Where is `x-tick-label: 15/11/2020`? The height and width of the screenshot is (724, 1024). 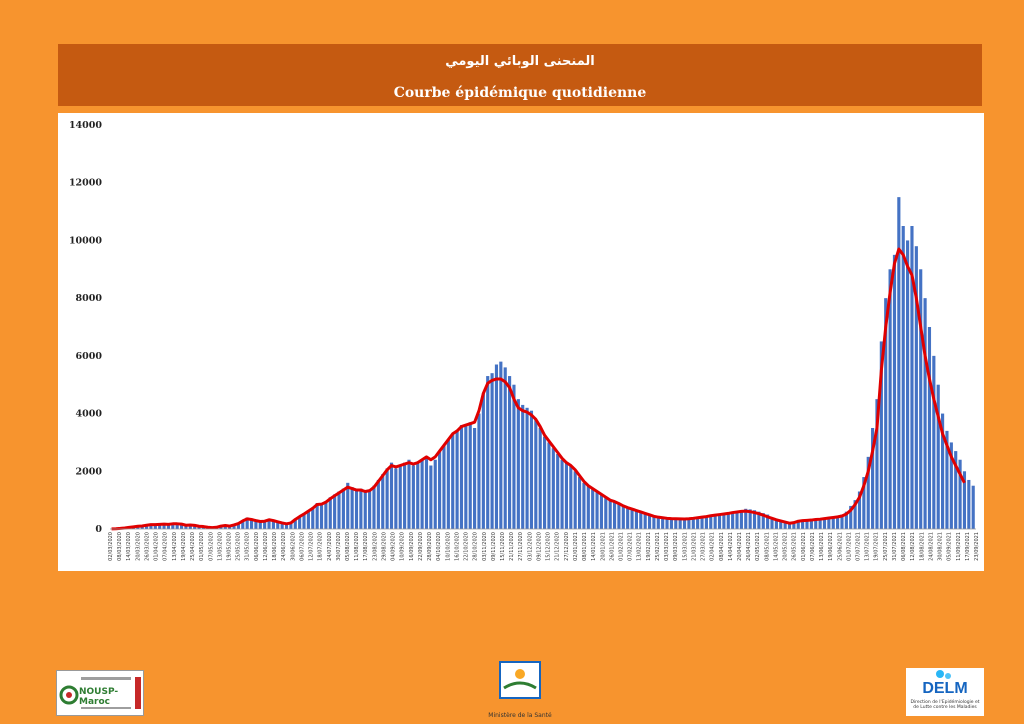 x-tick-label: 15/11/2020 is located at coordinates (503, 546).